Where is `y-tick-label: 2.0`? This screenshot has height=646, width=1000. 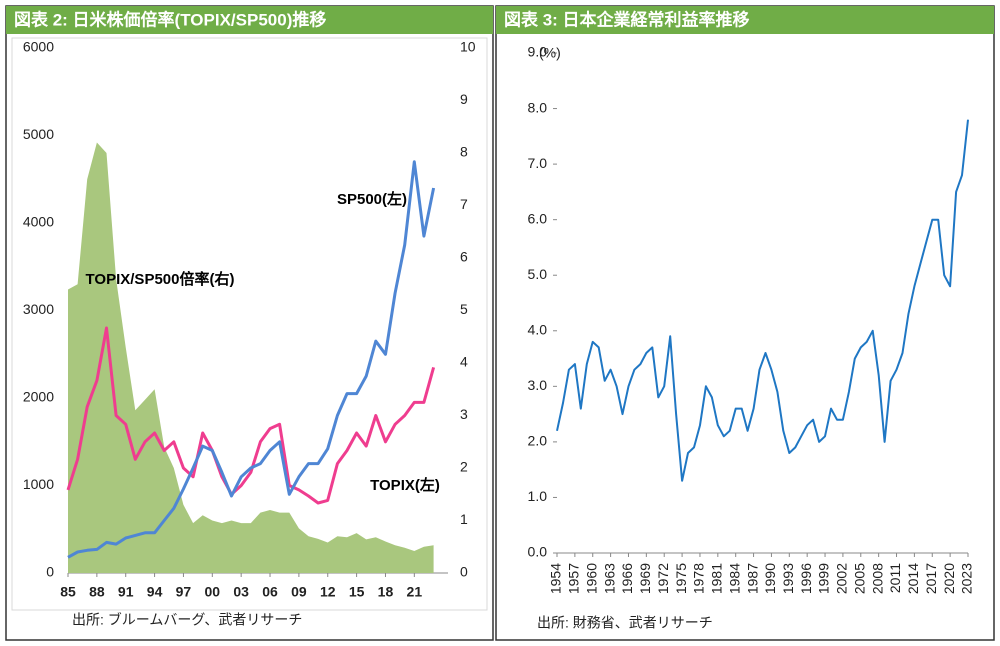 y-tick-label: 2.0 is located at coordinates (538, 441).